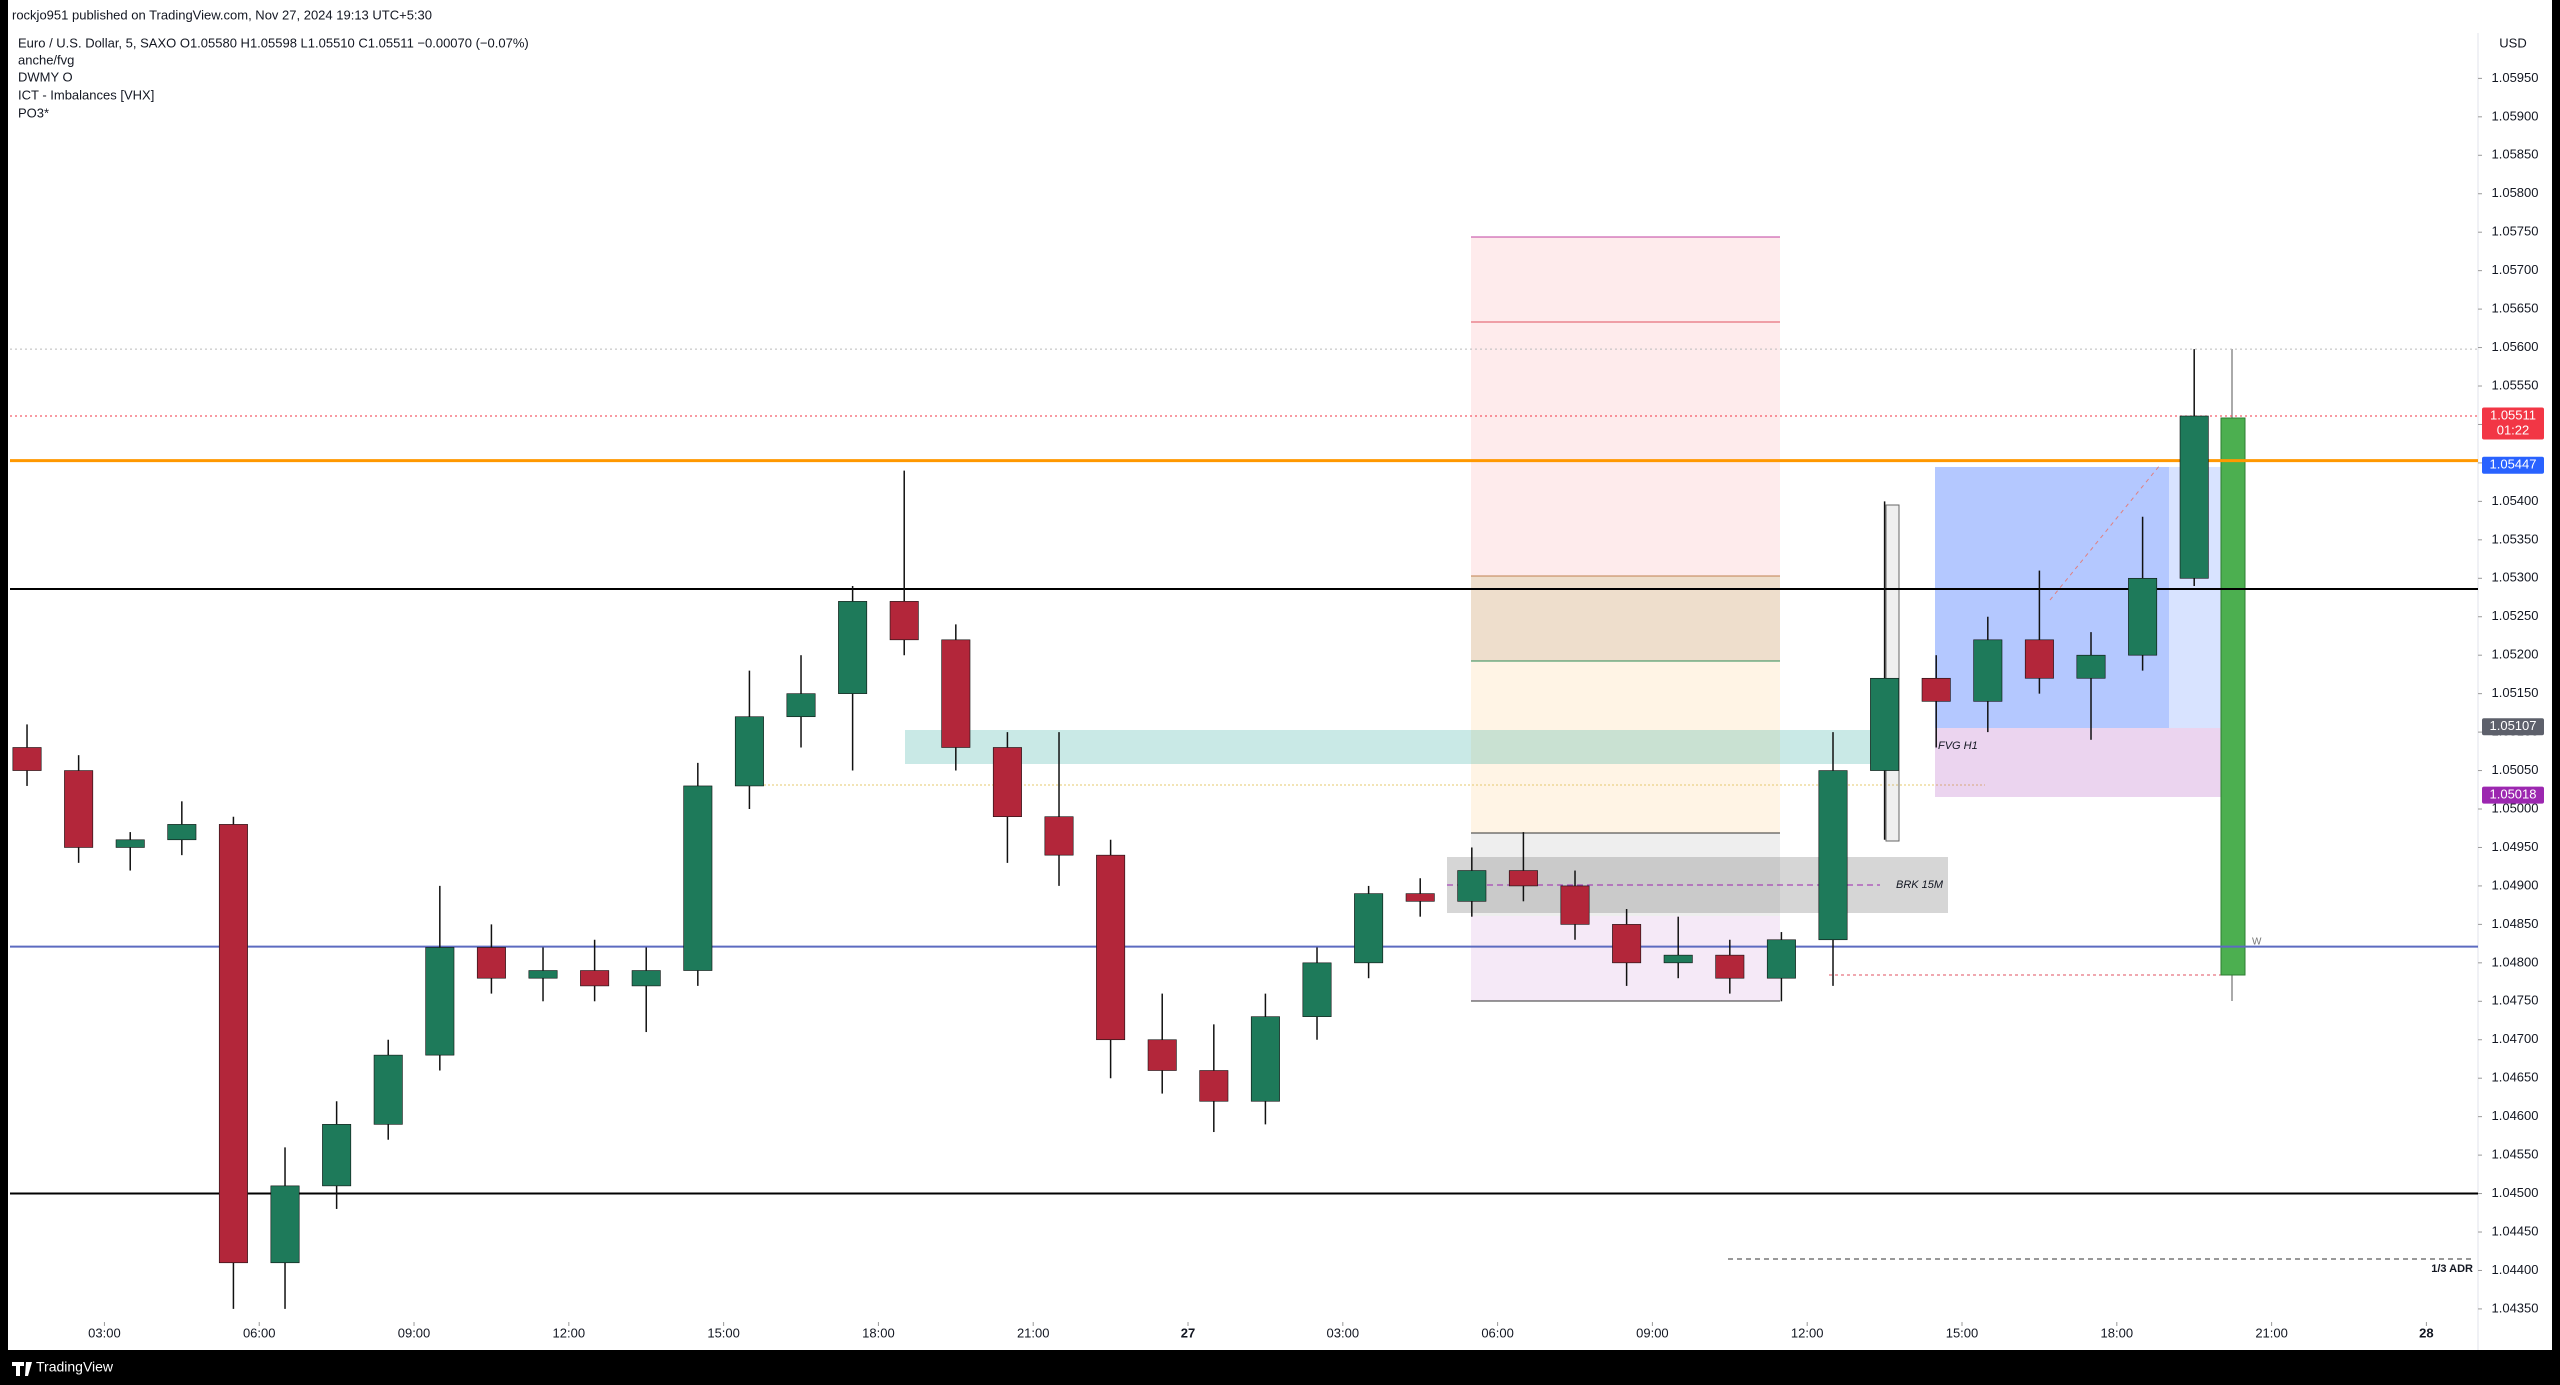 The image size is (2560, 1385). I want to click on y-tick-label: 1.04750, so click(2515, 1000).